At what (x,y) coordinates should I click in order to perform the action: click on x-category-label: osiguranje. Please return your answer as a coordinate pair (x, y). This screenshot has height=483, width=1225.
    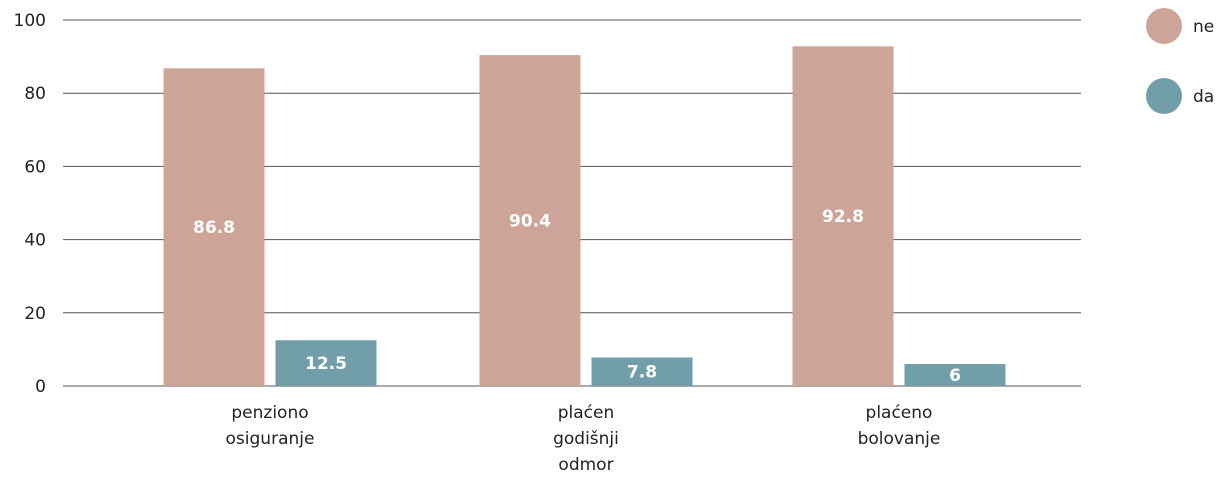
    Looking at the image, I should click on (270, 439).